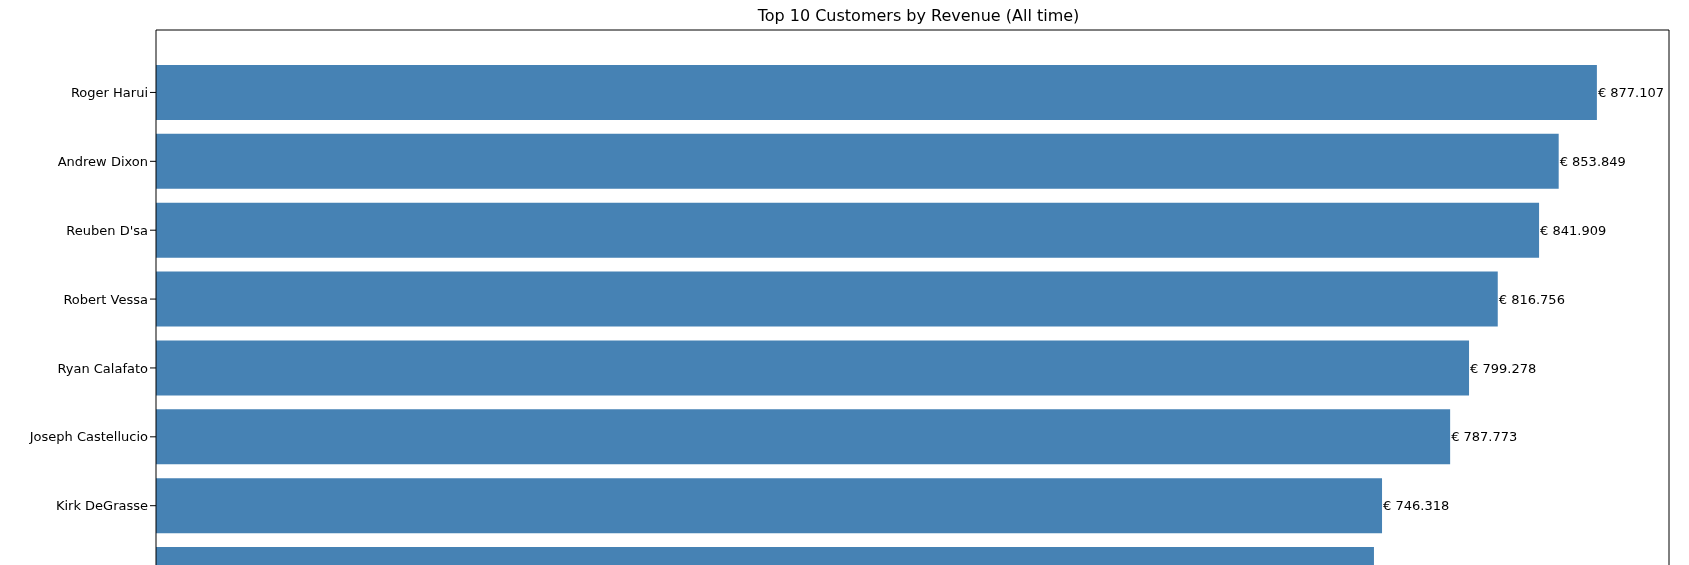 The image size is (1689, 565). Describe the element at coordinates (918, 16) in the screenshot. I see `chart-title: Top 10 Customers by Revenue (All time)` at that location.